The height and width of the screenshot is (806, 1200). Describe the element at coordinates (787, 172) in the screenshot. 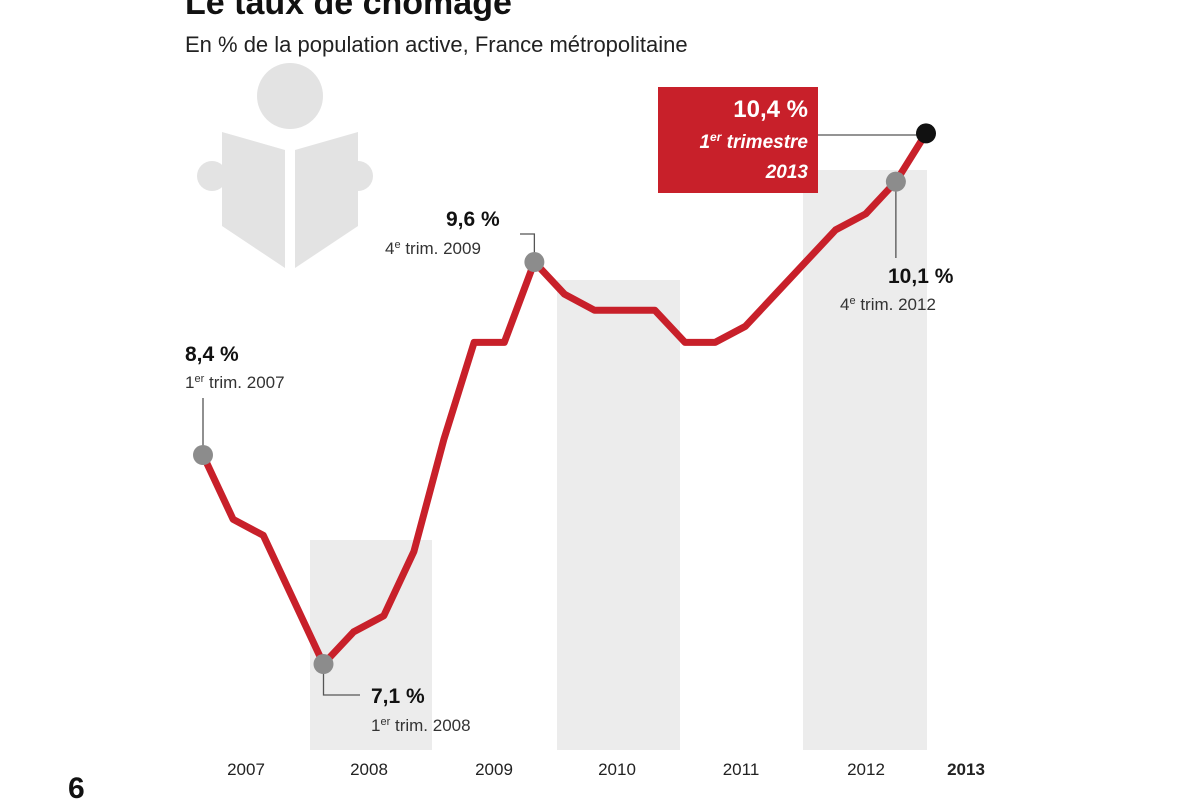

I see `annotation-last-year: 2013` at that location.